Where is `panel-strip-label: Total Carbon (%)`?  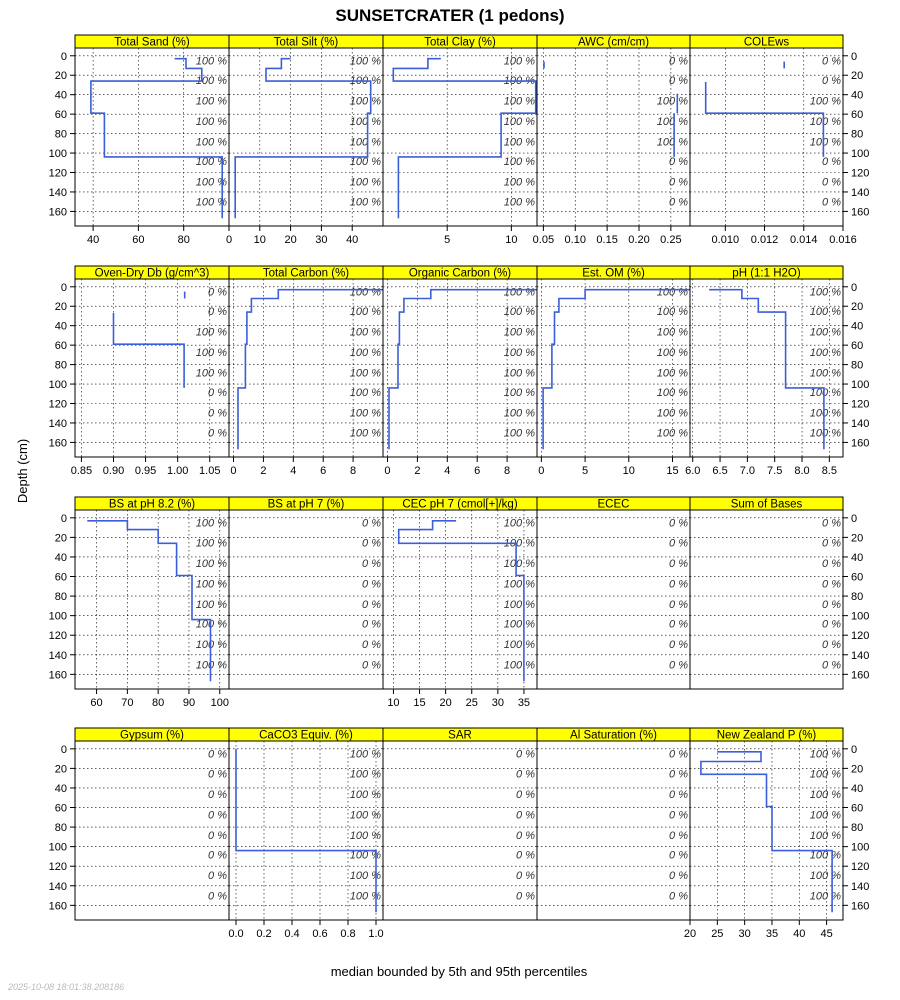 panel-strip-label: Total Carbon (%) is located at coordinates (306, 274).